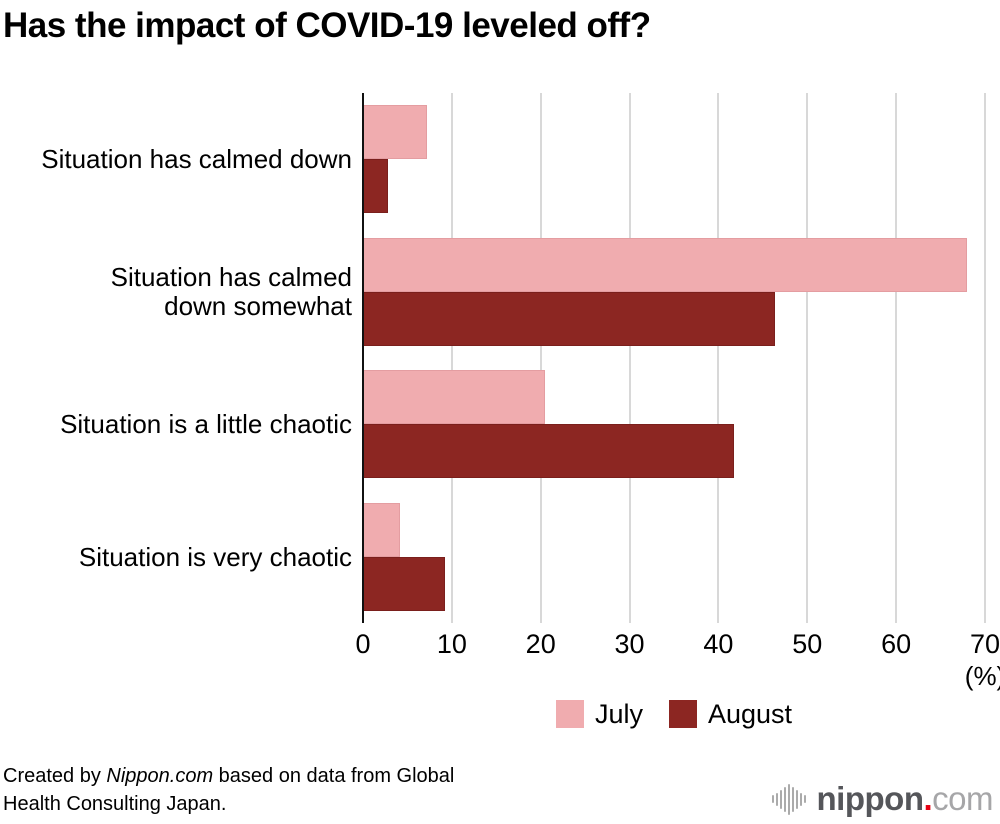  Describe the element at coordinates (962, 798) in the screenshot. I see `logo-tld-text: com` at that location.